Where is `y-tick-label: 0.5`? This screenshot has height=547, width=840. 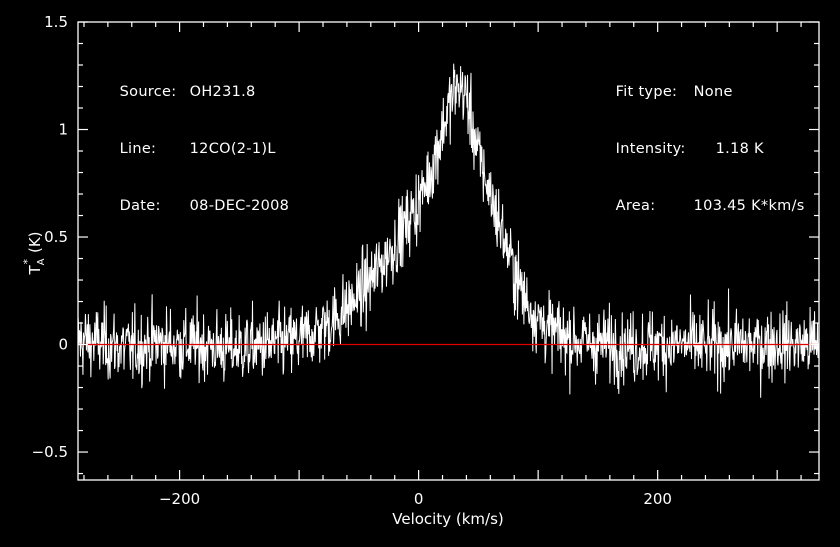 y-tick-label: 0.5 is located at coordinates (56, 237).